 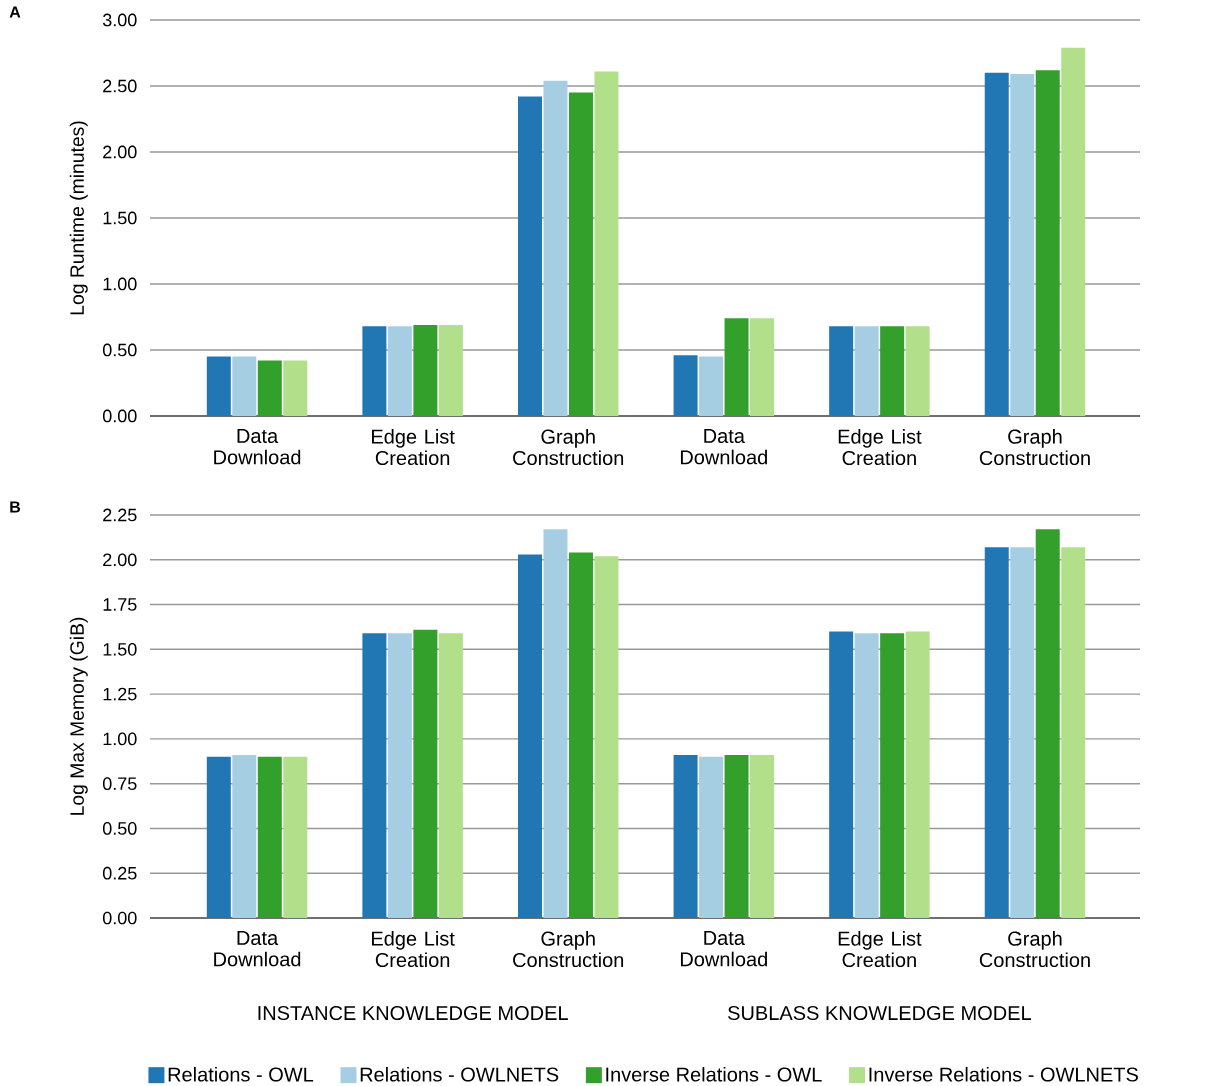 I want to click on y-axis-title: Log Max Memory (GiB), so click(x=78, y=716).